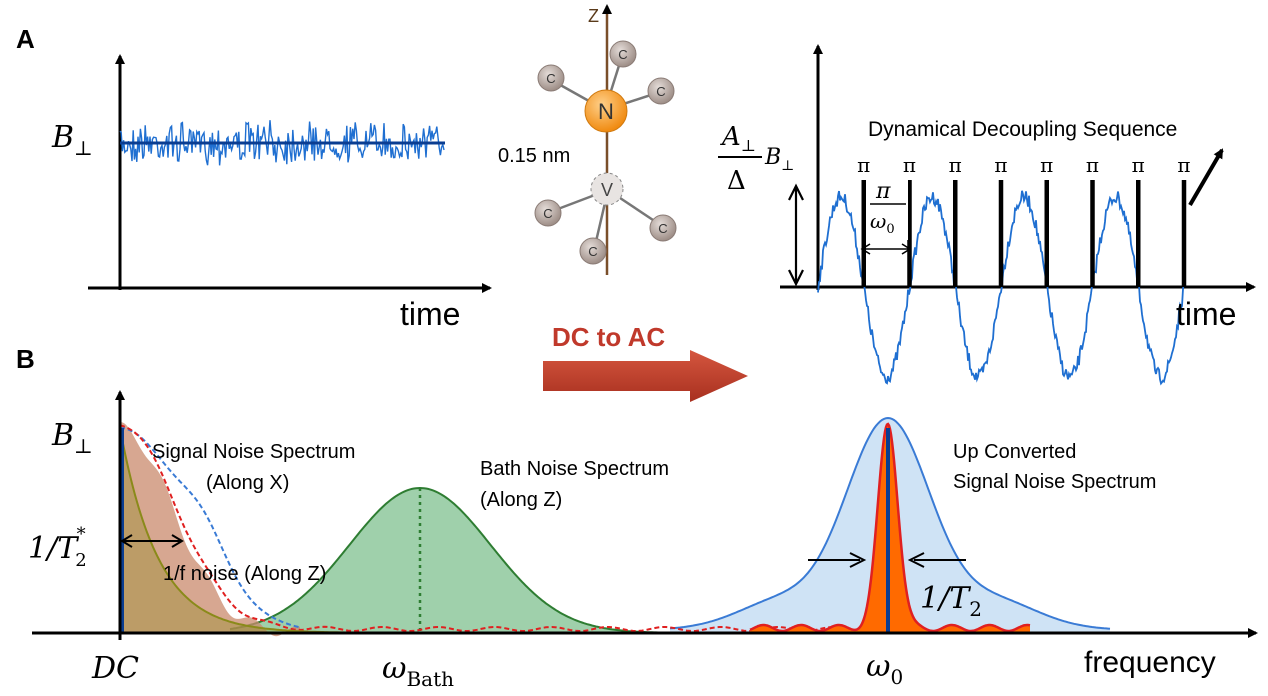 The height and width of the screenshot is (696, 1268). Describe the element at coordinates (895, 586) in the screenshot. I see `t2-linewidth-marker: 1/T2` at that location.